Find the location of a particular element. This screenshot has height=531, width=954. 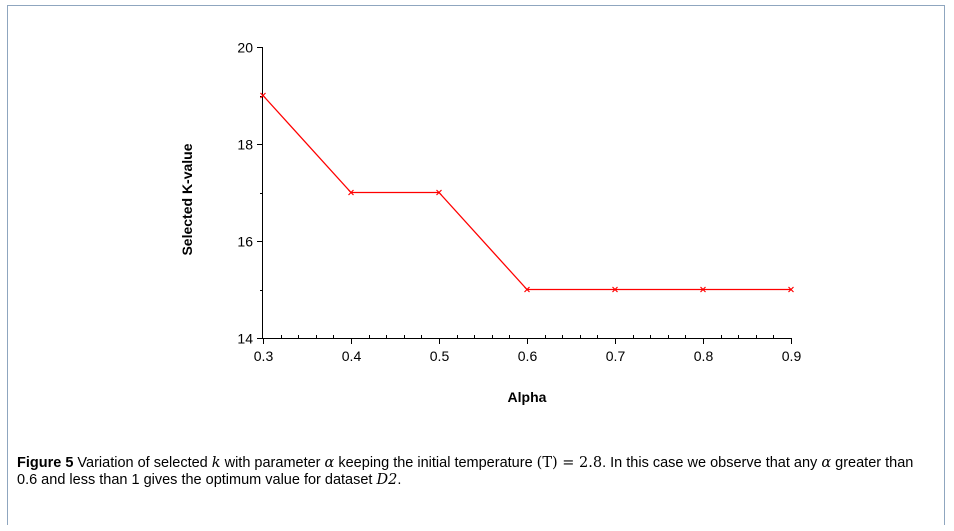

x-tick-label: 0.9 is located at coordinates (792, 356).